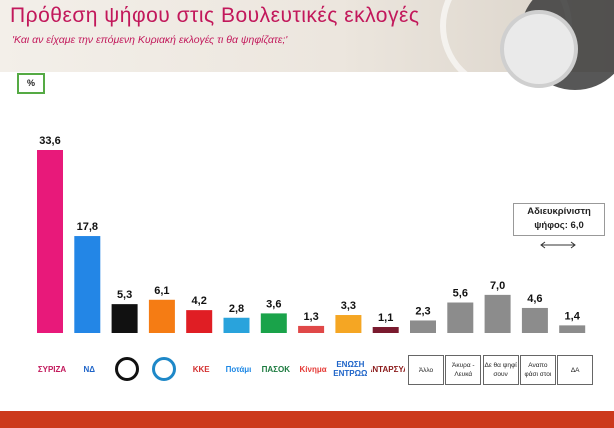 The height and width of the screenshot is (428, 614). What do you see at coordinates (161, 291) in the screenshot?
I see `bar-value-label-3: 6,1` at bounding box center [161, 291].